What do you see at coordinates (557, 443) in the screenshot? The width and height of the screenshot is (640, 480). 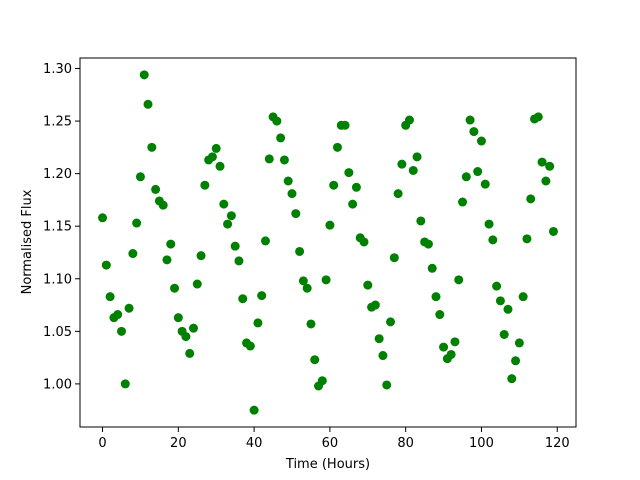 I see `x-tick-label: 120` at bounding box center [557, 443].